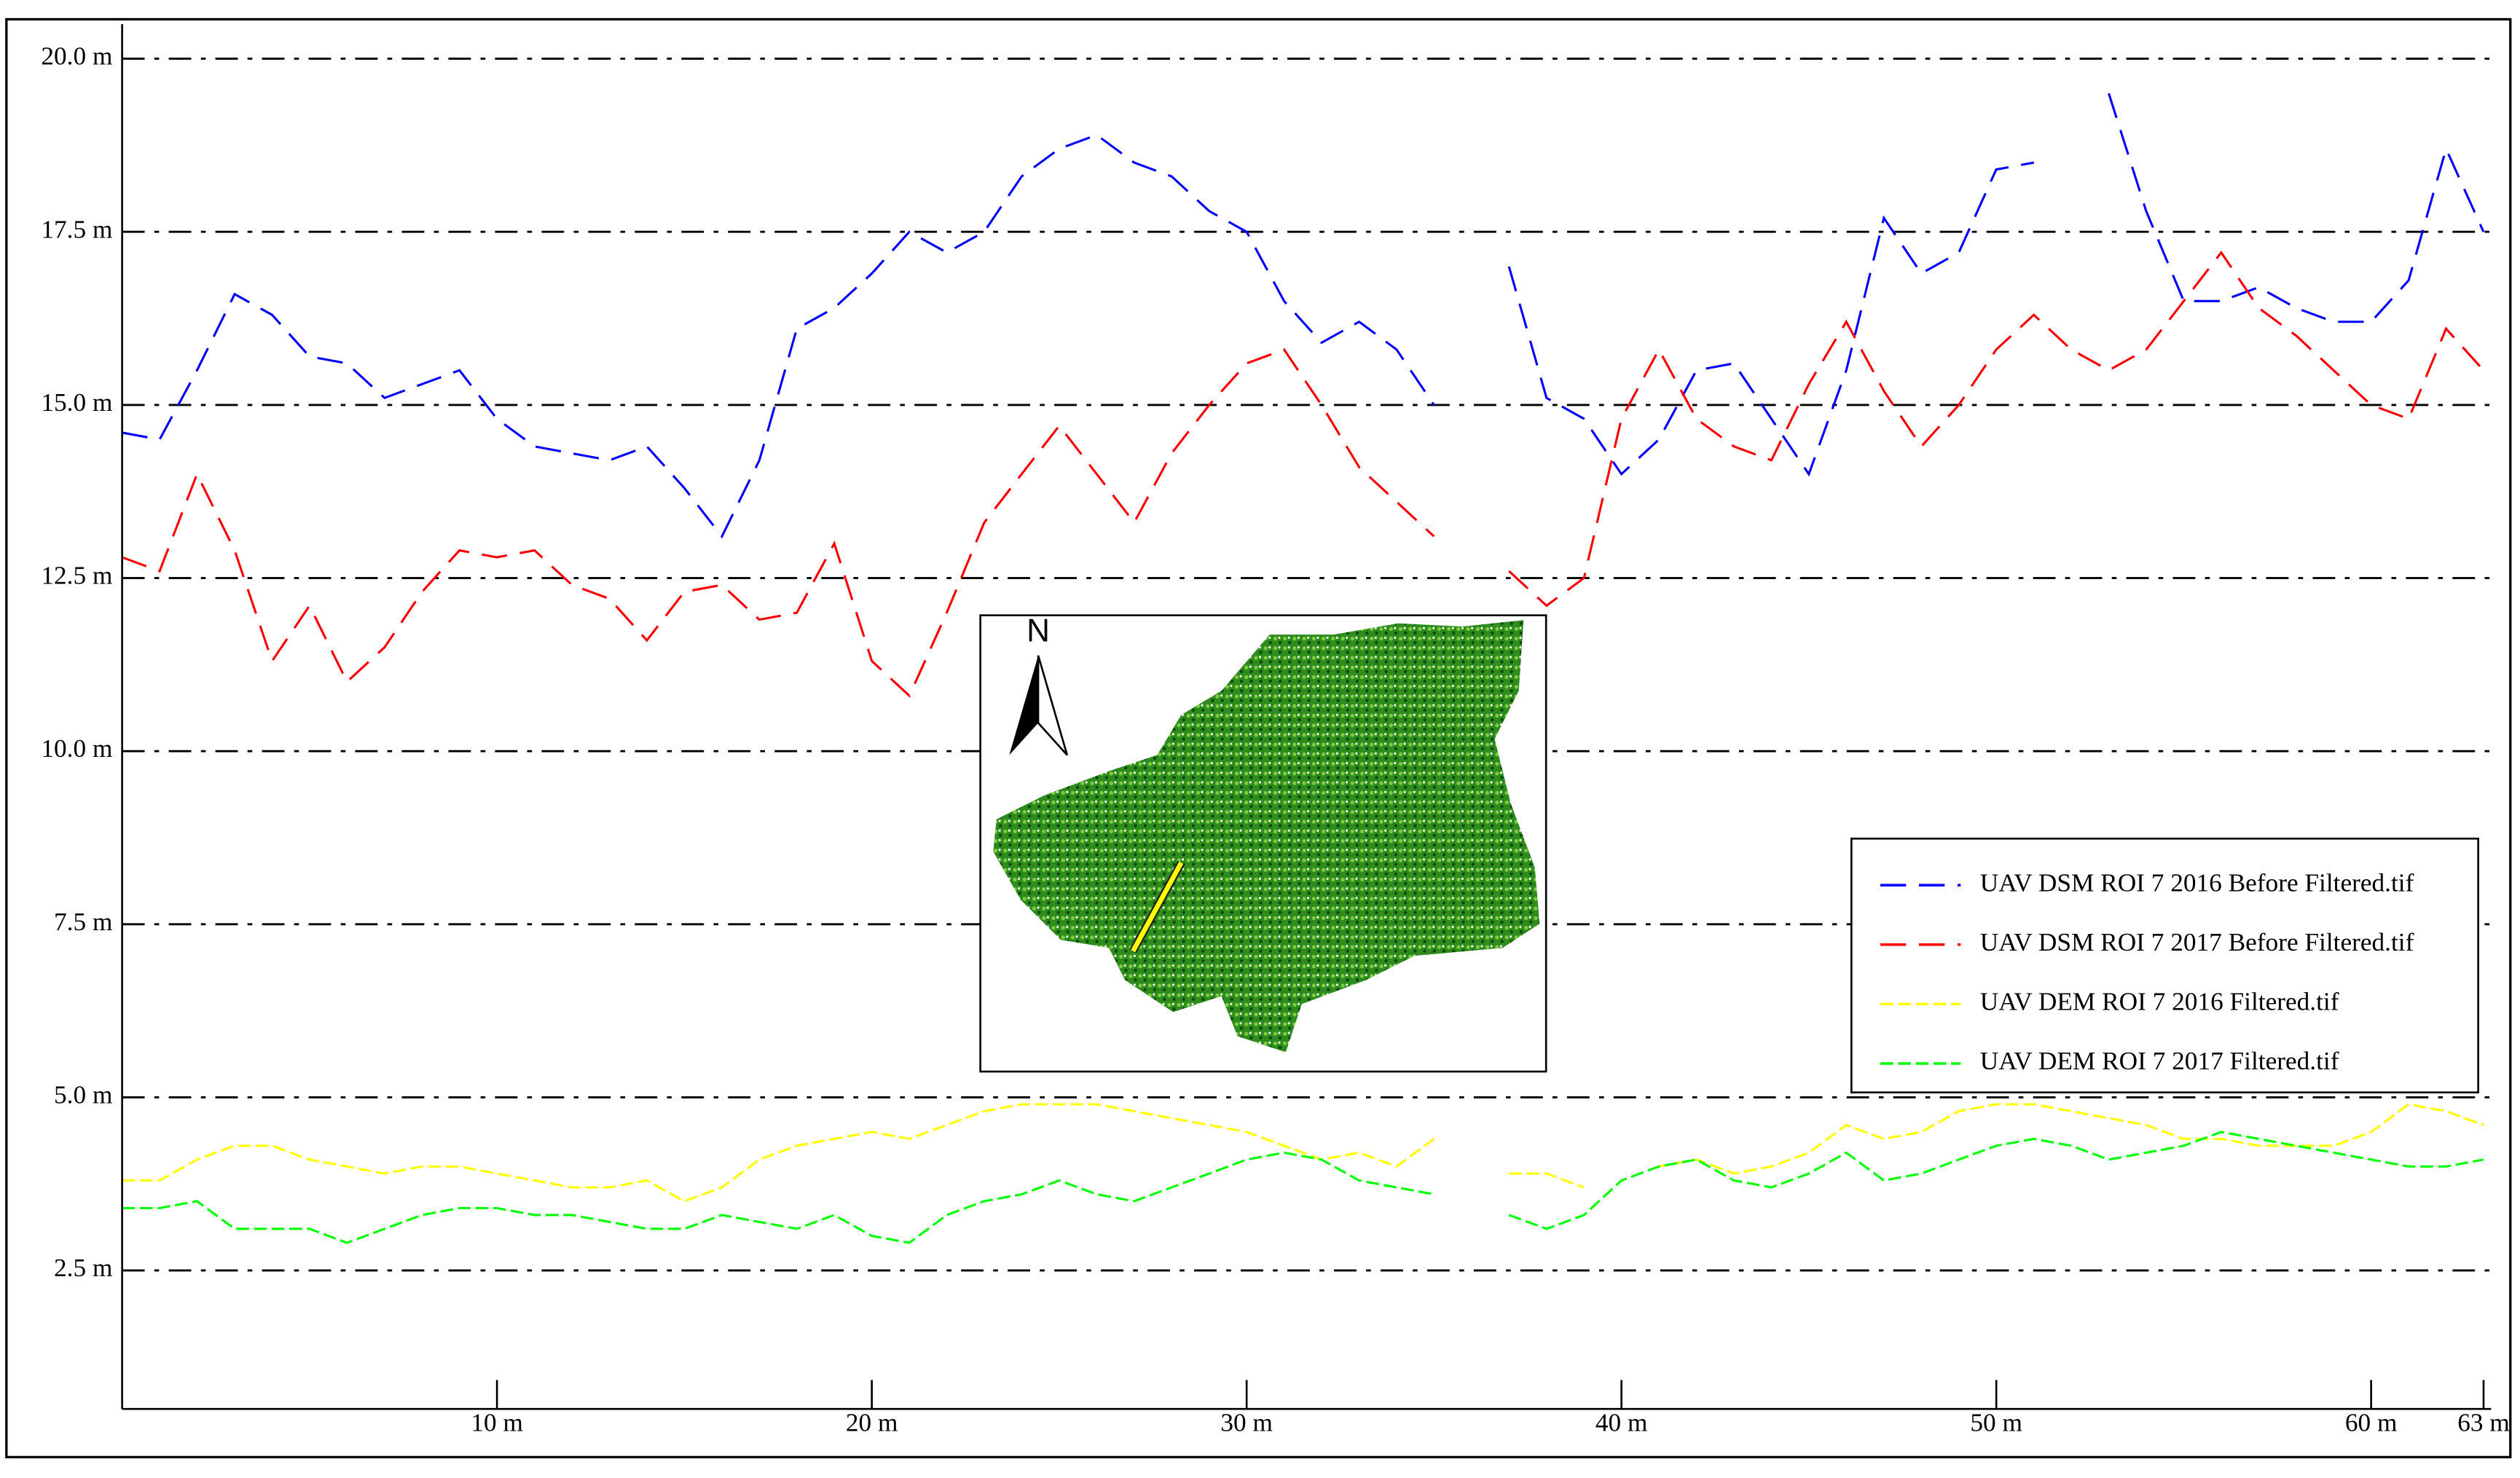 The height and width of the screenshot is (1478, 2520). I want to click on y-tick-label: 2.5 m, so click(83, 1268).